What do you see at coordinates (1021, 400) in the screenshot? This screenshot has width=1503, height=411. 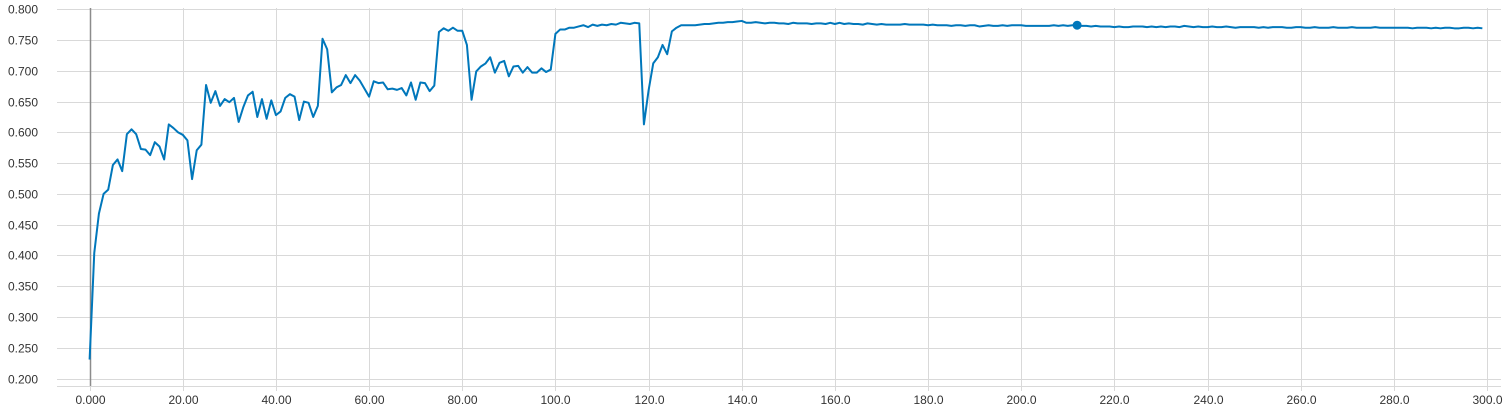 I see `x-tick-label: 200.0` at bounding box center [1021, 400].